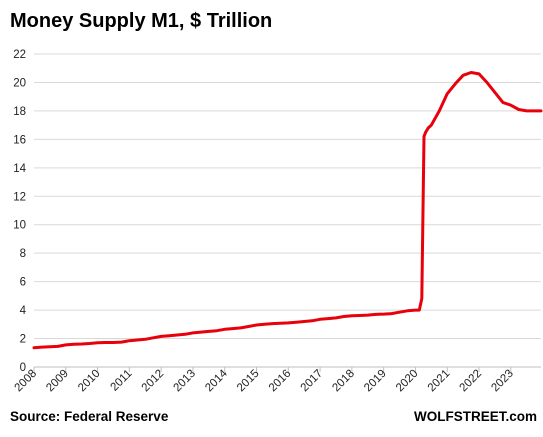  What do you see at coordinates (26, 381) in the screenshot?
I see `x-tick-label: 2008` at bounding box center [26, 381].